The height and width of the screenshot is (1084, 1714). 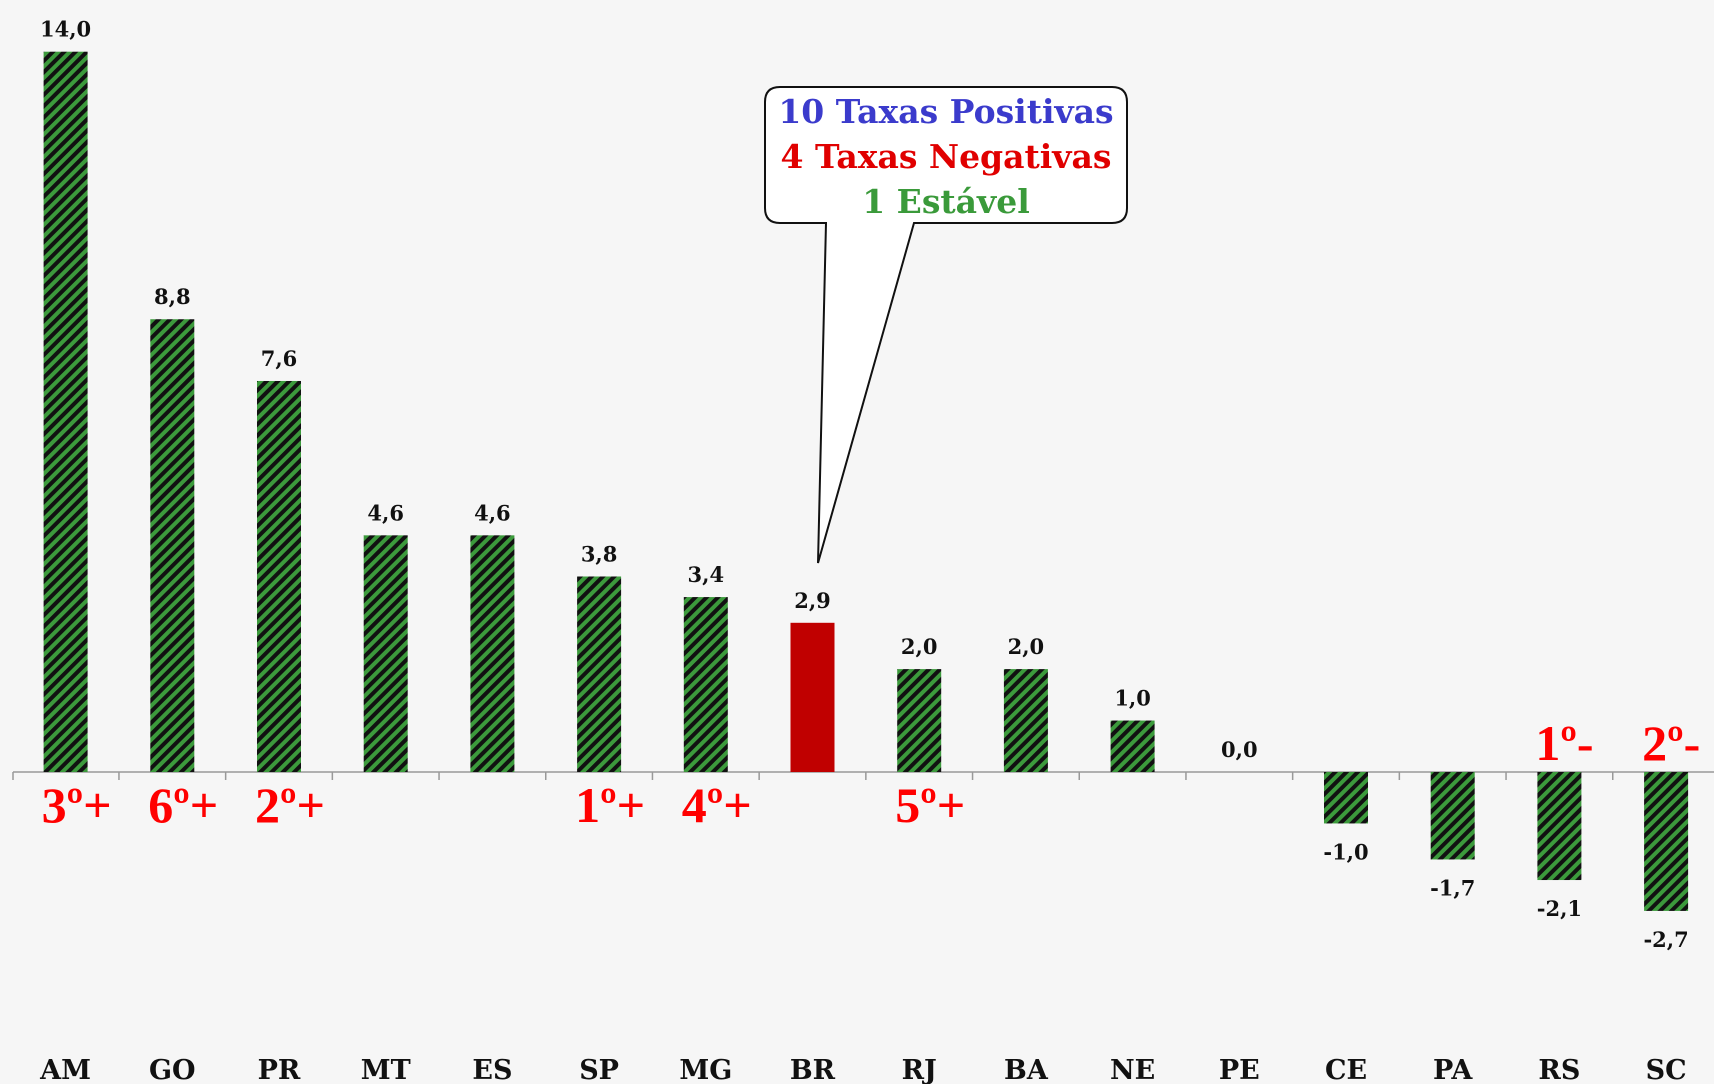 What do you see at coordinates (946, 201) in the screenshot?
I see `callout-text: 1 Estável` at bounding box center [946, 201].